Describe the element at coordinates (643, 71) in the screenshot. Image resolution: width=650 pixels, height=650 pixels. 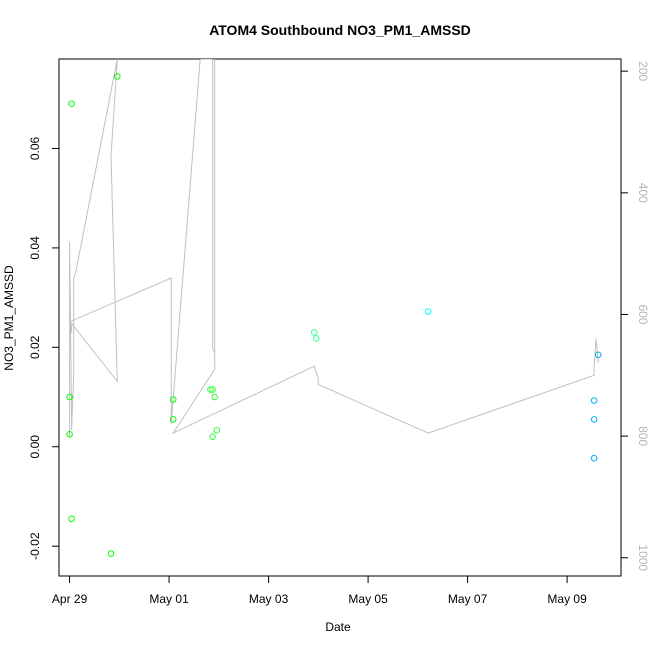
I see `y2-tick-label: 200` at that location.